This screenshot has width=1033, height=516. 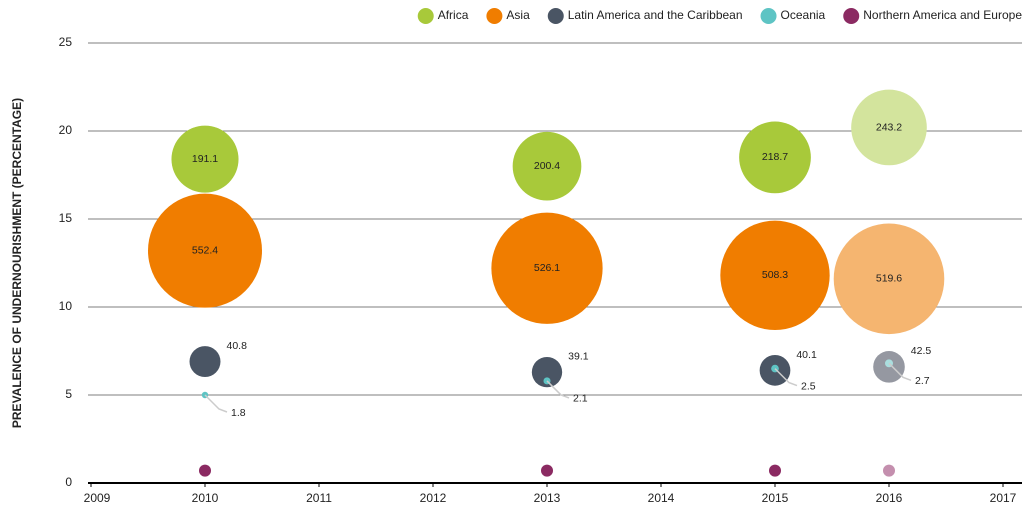 I want to click on value-label: 552.4, so click(x=205, y=250).